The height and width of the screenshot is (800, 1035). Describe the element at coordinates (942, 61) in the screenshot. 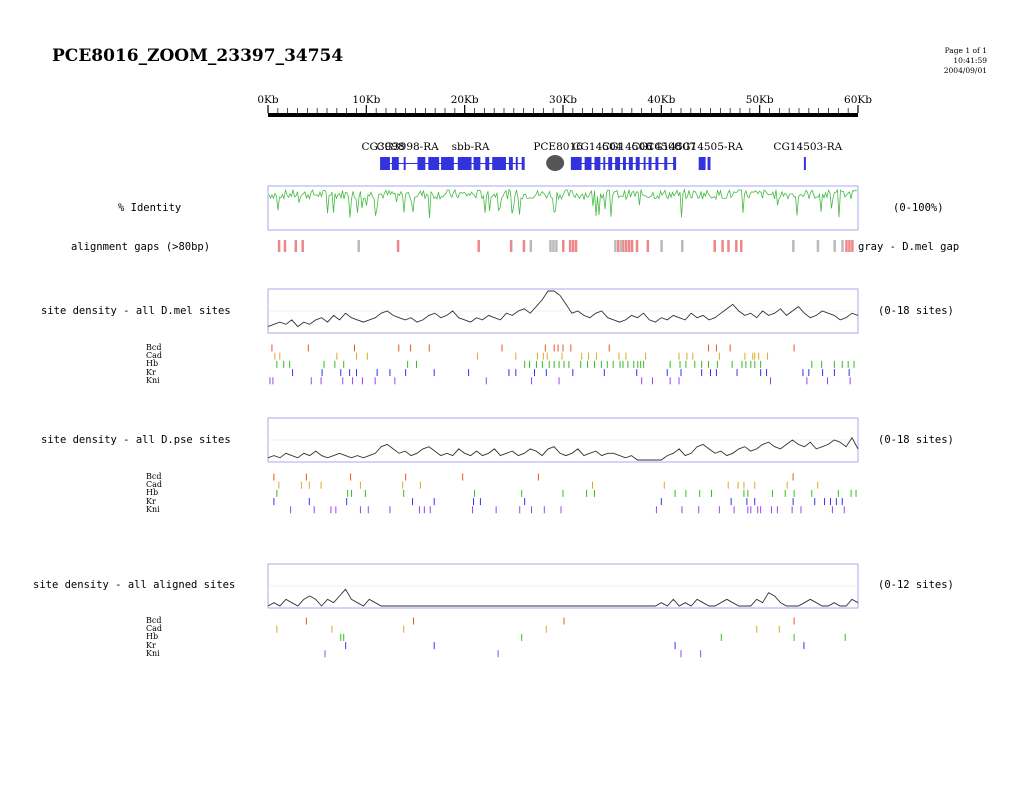

I see `page-info: Page 1 of 1 10:41:59 2004/09/01` at that location.